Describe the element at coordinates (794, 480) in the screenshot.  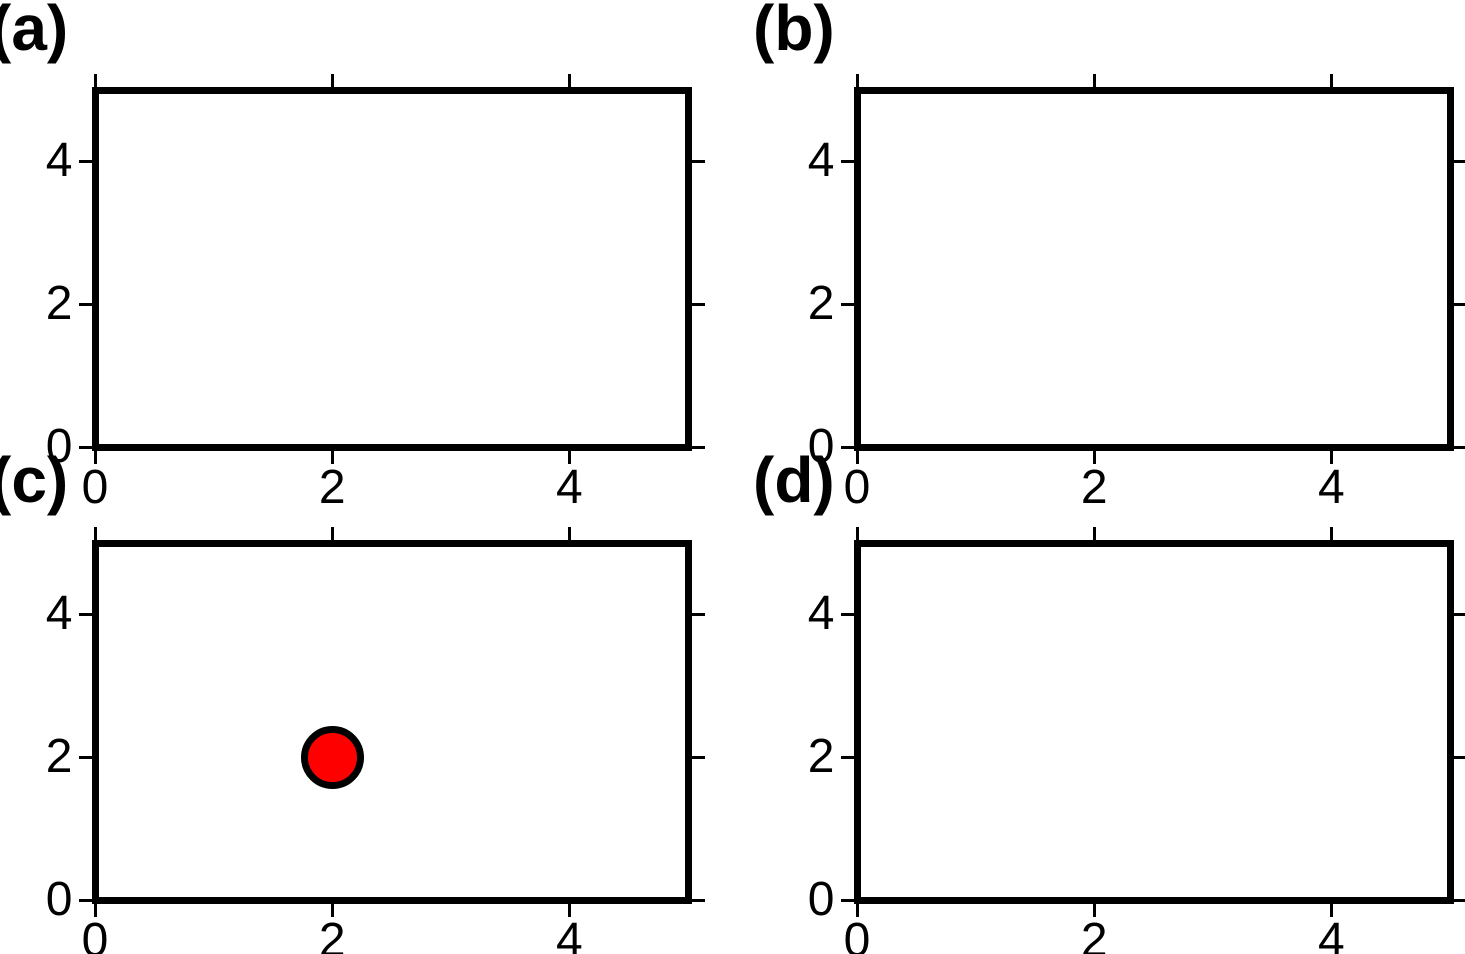
I see `panel-label-d: (d)` at that location.